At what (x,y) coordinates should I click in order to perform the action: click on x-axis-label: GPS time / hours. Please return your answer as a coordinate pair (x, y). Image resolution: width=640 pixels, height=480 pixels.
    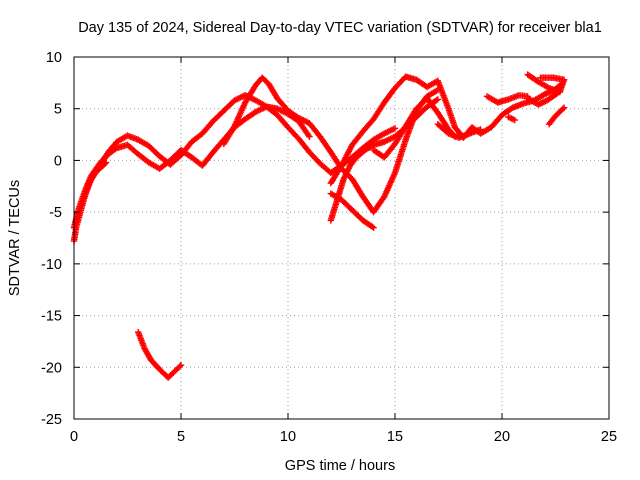
    Looking at the image, I should click on (340, 466).